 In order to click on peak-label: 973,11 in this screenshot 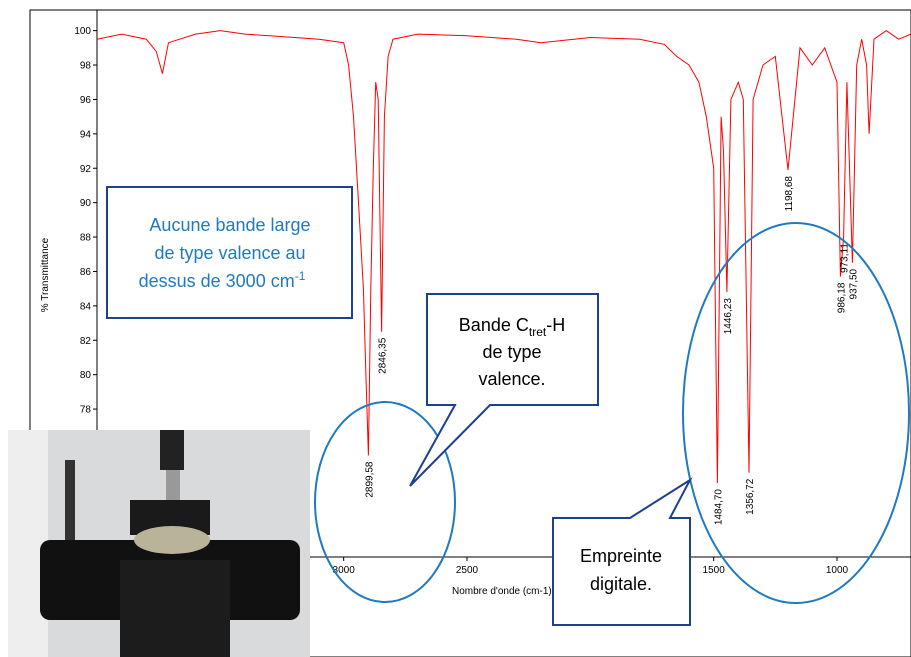, I will do `click(845, 258)`.